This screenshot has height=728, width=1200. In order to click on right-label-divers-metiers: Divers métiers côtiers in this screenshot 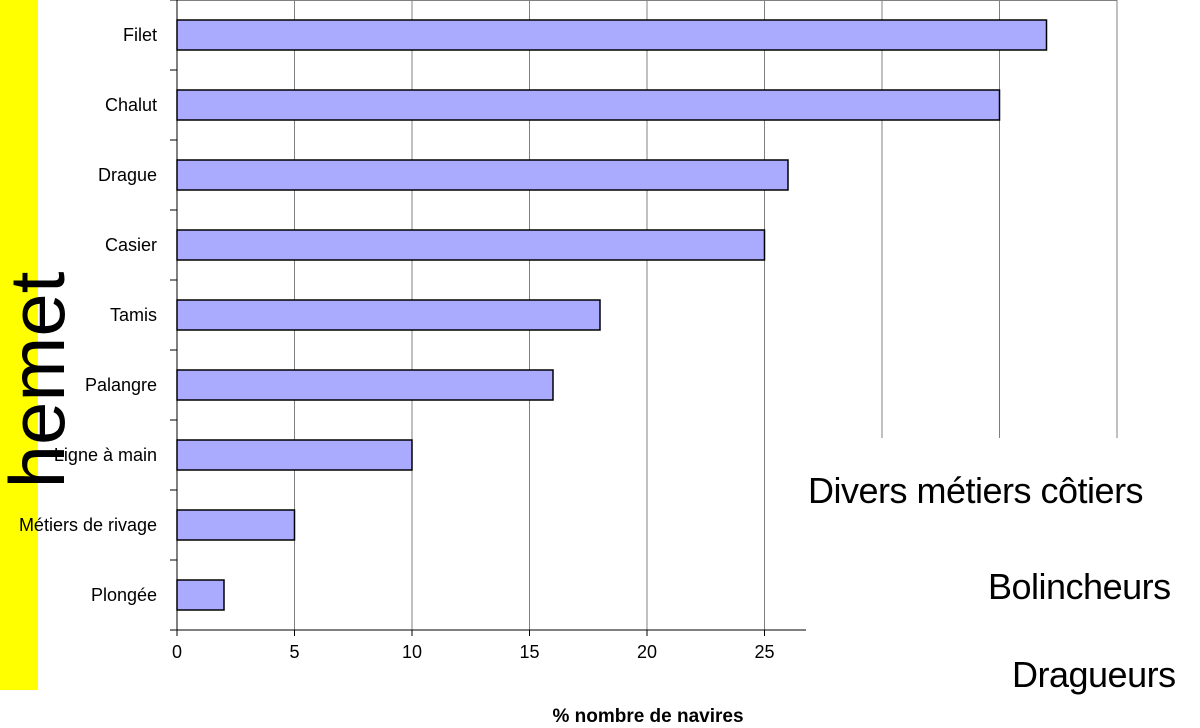, I will do `click(976, 490)`.